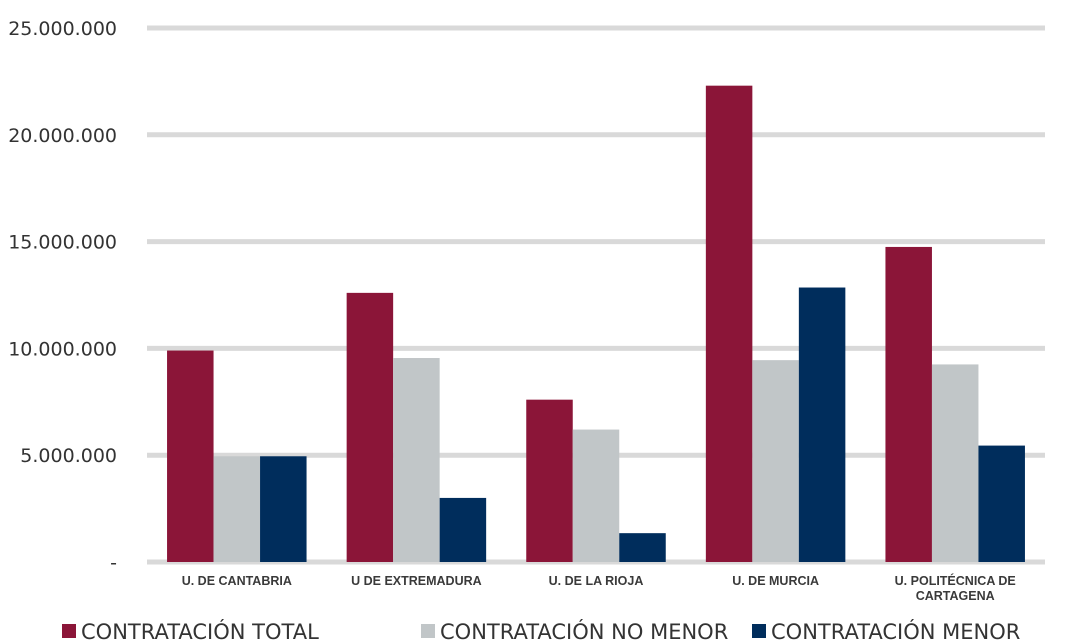 Image resolution: width=1082 pixels, height=644 pixels. I want to click on legend-label-1: CONTRATACIÓN NO MENOR, so click(584, 631).